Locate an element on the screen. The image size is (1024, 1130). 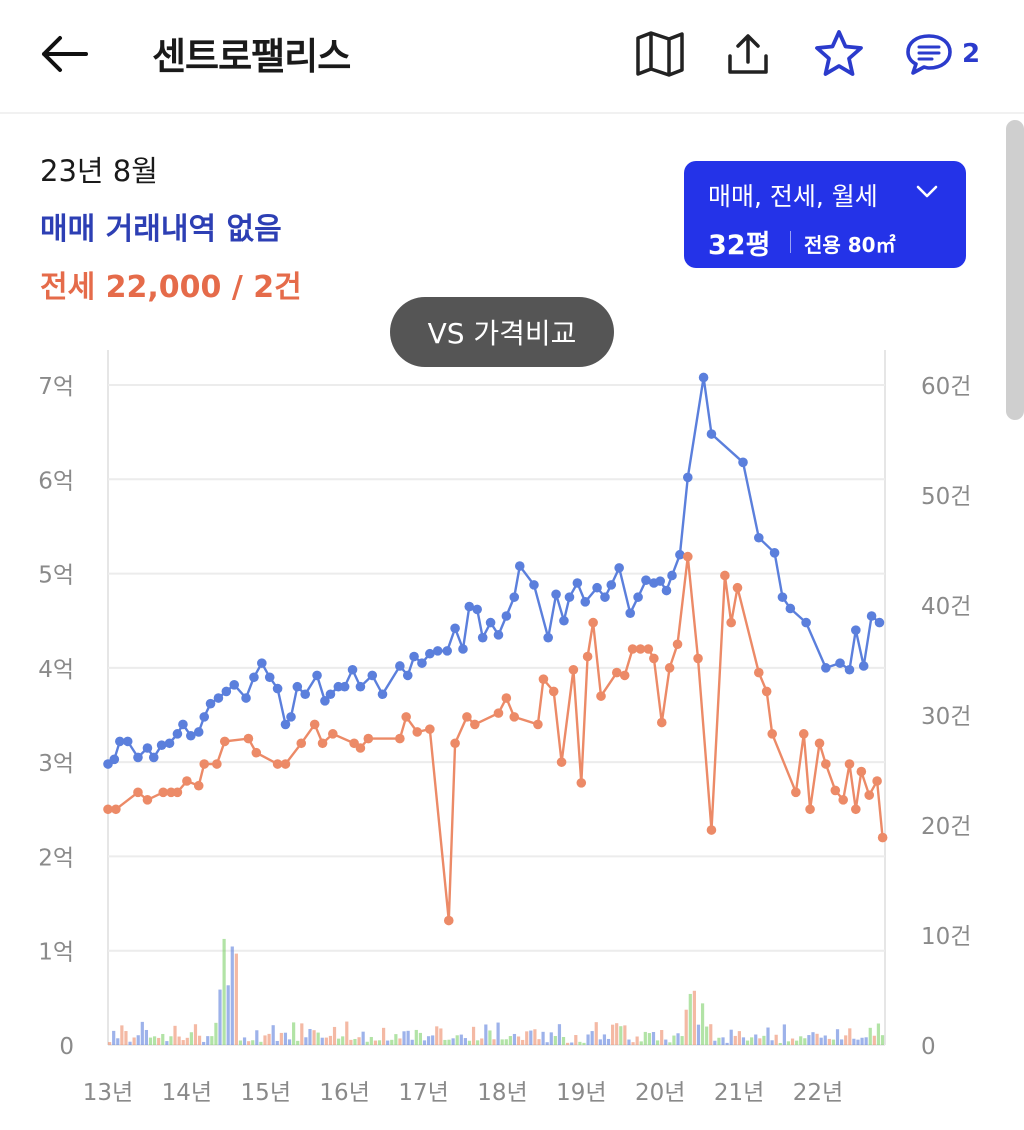
share-button is located at coordinates (751, 54).